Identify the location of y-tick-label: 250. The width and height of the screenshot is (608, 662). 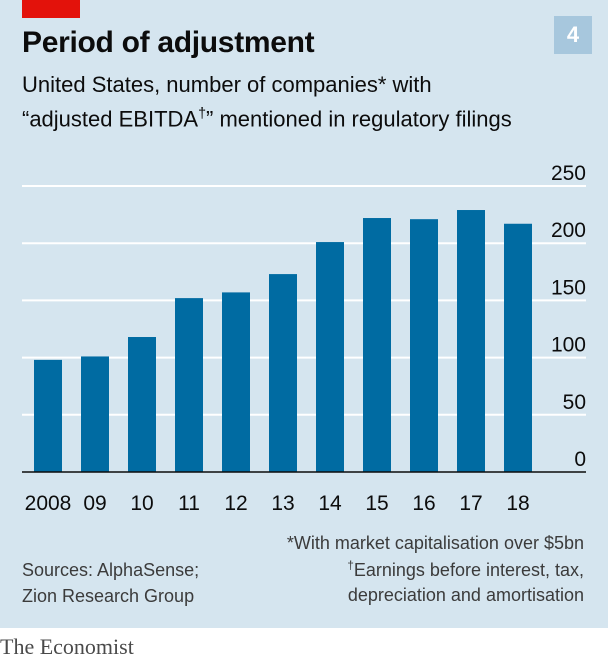
(568, 173).